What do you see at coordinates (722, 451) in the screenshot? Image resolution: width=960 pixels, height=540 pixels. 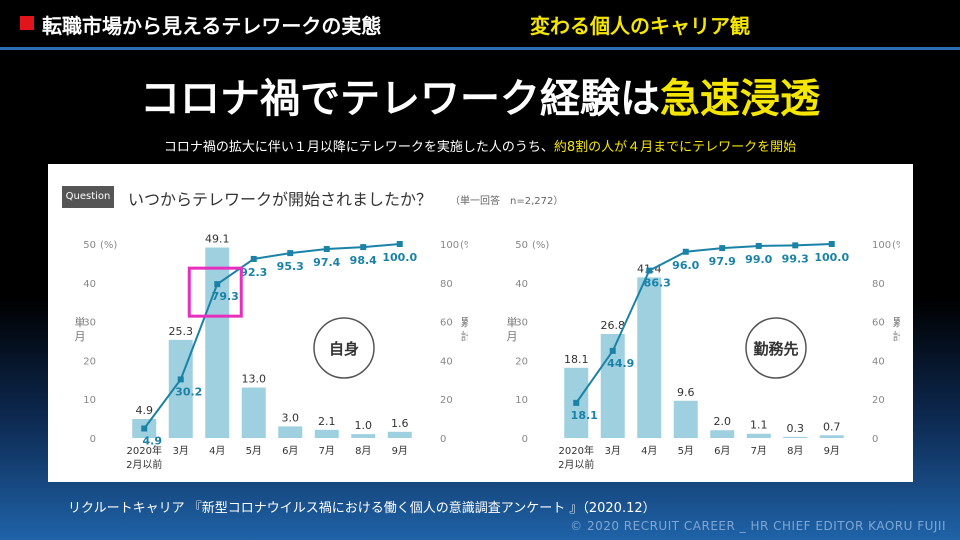 I see `x-tick-label: 6月` at bounding box center [722, 451].